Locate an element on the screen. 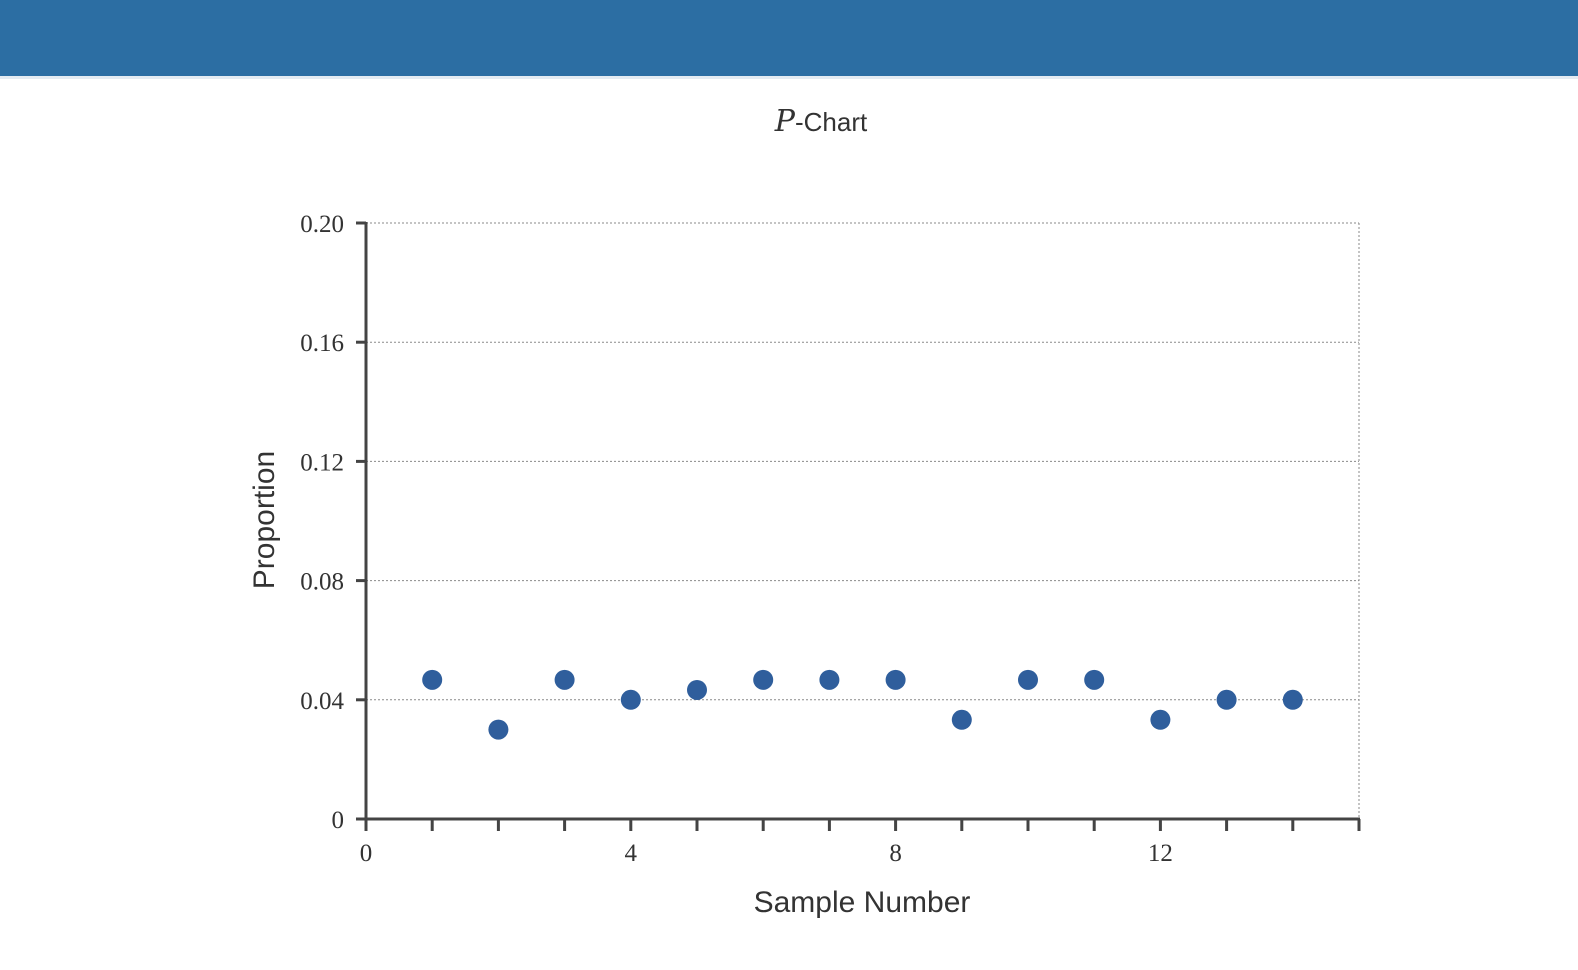  data-points is located at coordinates (862, 704).